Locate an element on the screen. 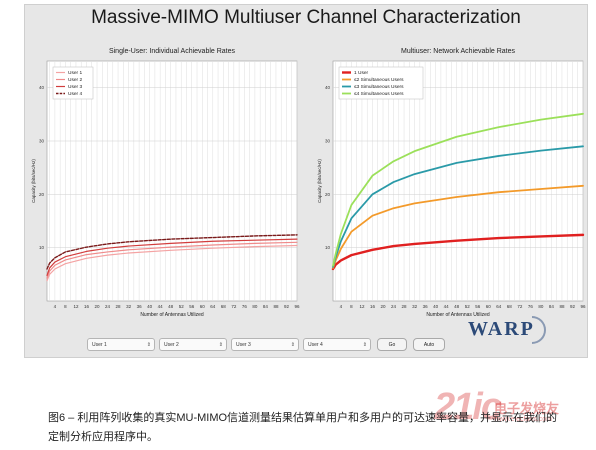 The height and width of the screenshot is (450, 596). legend-entry: User 4 is located at coordinates (75, 94).